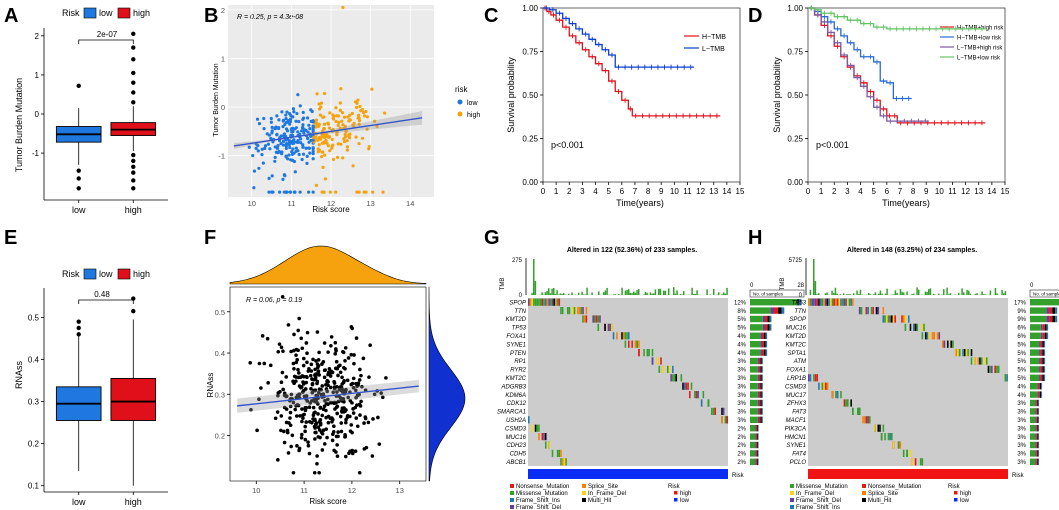 This screenshot has height=510, width=1059. I want to click on oncoplot-grid, so click(908, 382).